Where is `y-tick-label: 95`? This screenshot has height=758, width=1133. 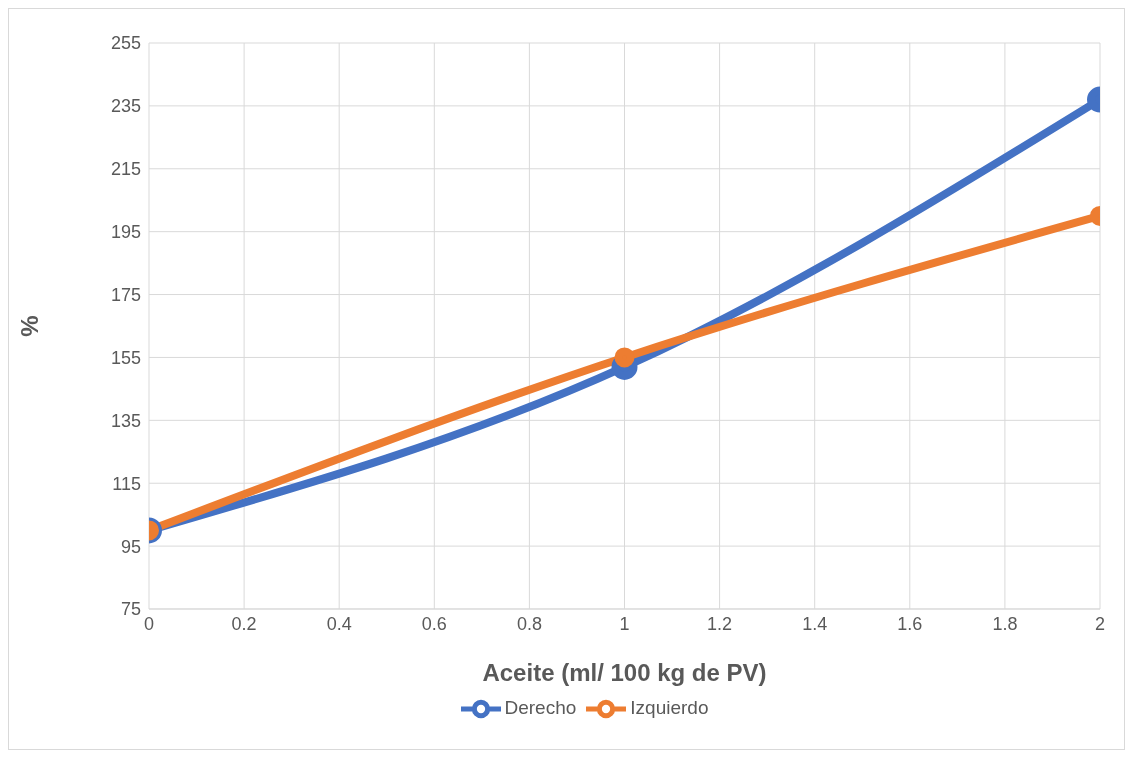
y-tick-label: 95 is located at coordinates (130, 546).